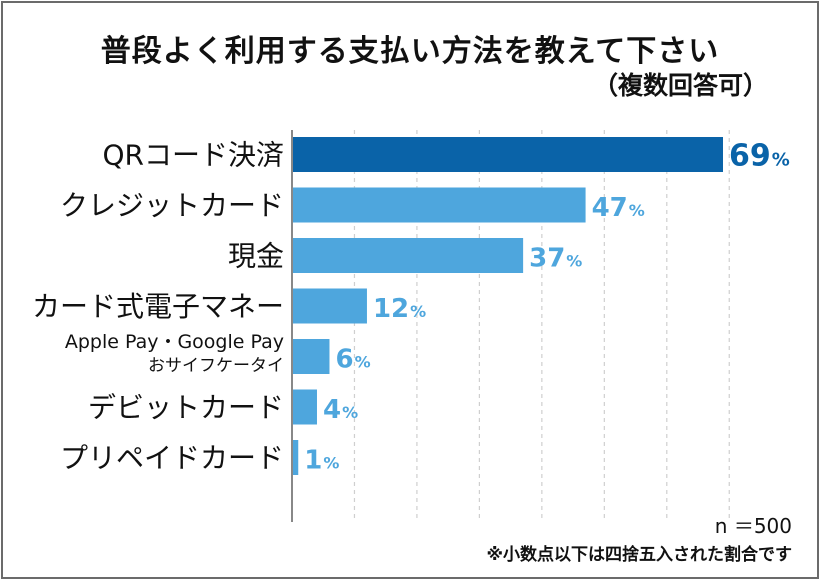  Describe the element at coordinates (321, 461) in the screenshot. I see `value-label: 1%` at that location.